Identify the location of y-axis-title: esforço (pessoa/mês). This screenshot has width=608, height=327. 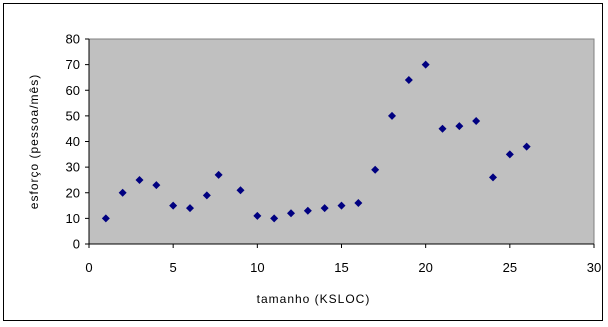
(34, 141).